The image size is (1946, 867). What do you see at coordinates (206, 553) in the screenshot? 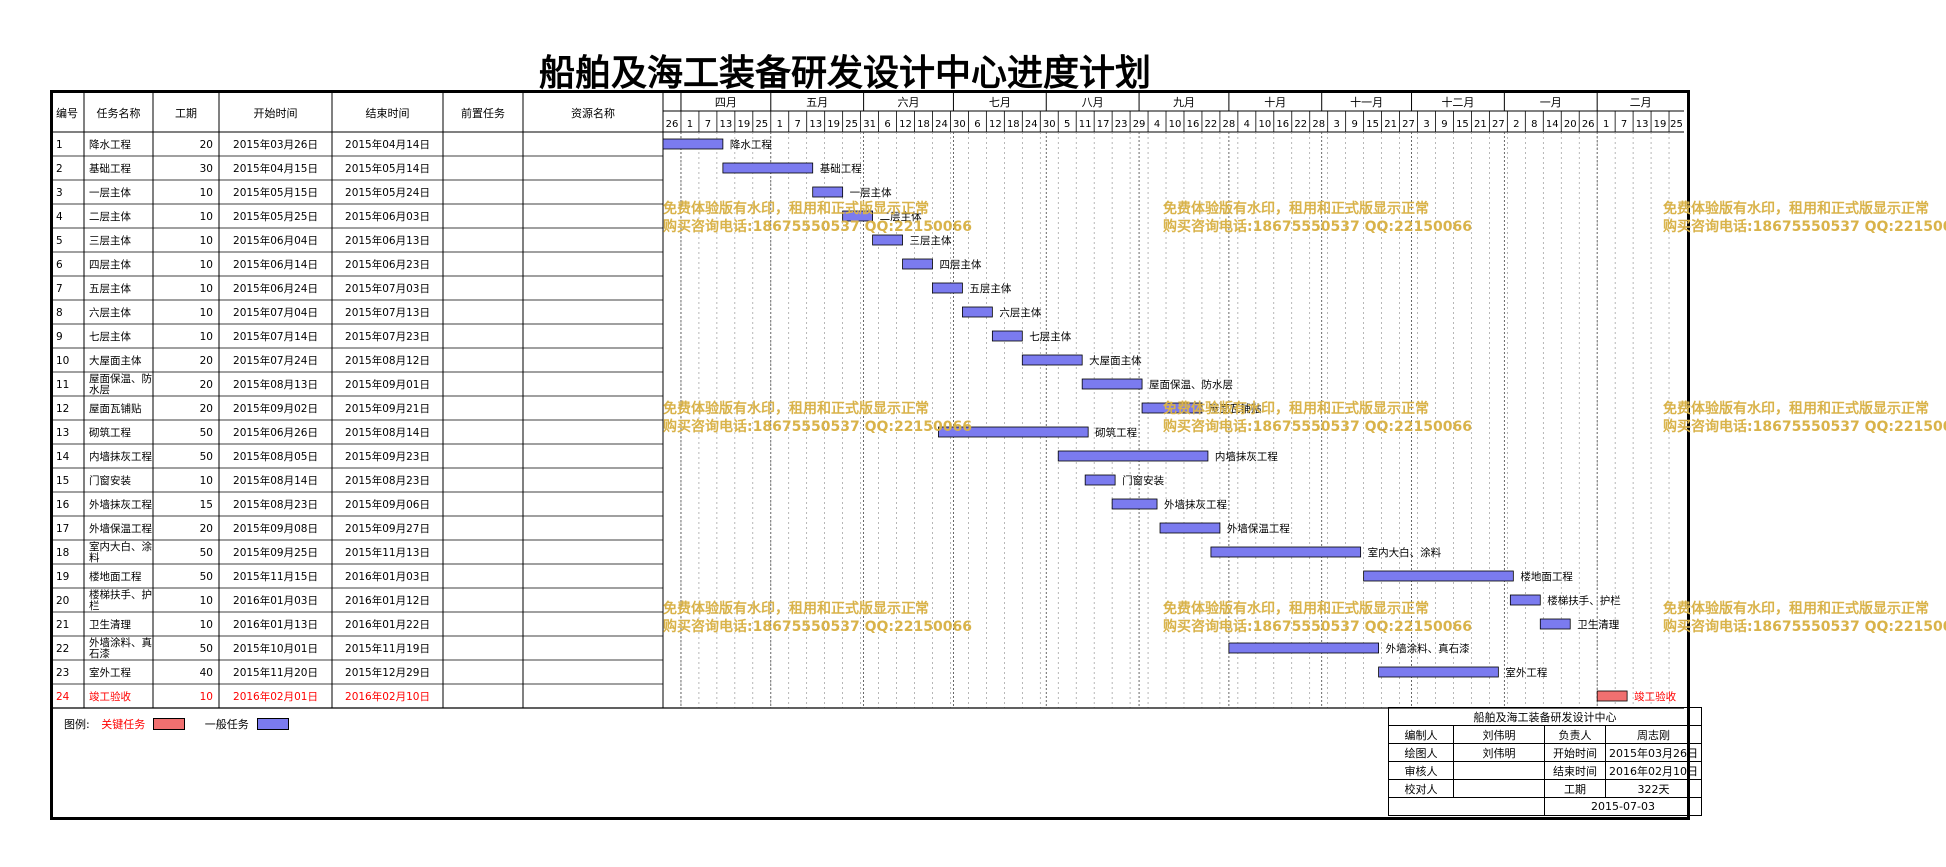
I see `task-duration: 50` at bounding box center [206, 553].